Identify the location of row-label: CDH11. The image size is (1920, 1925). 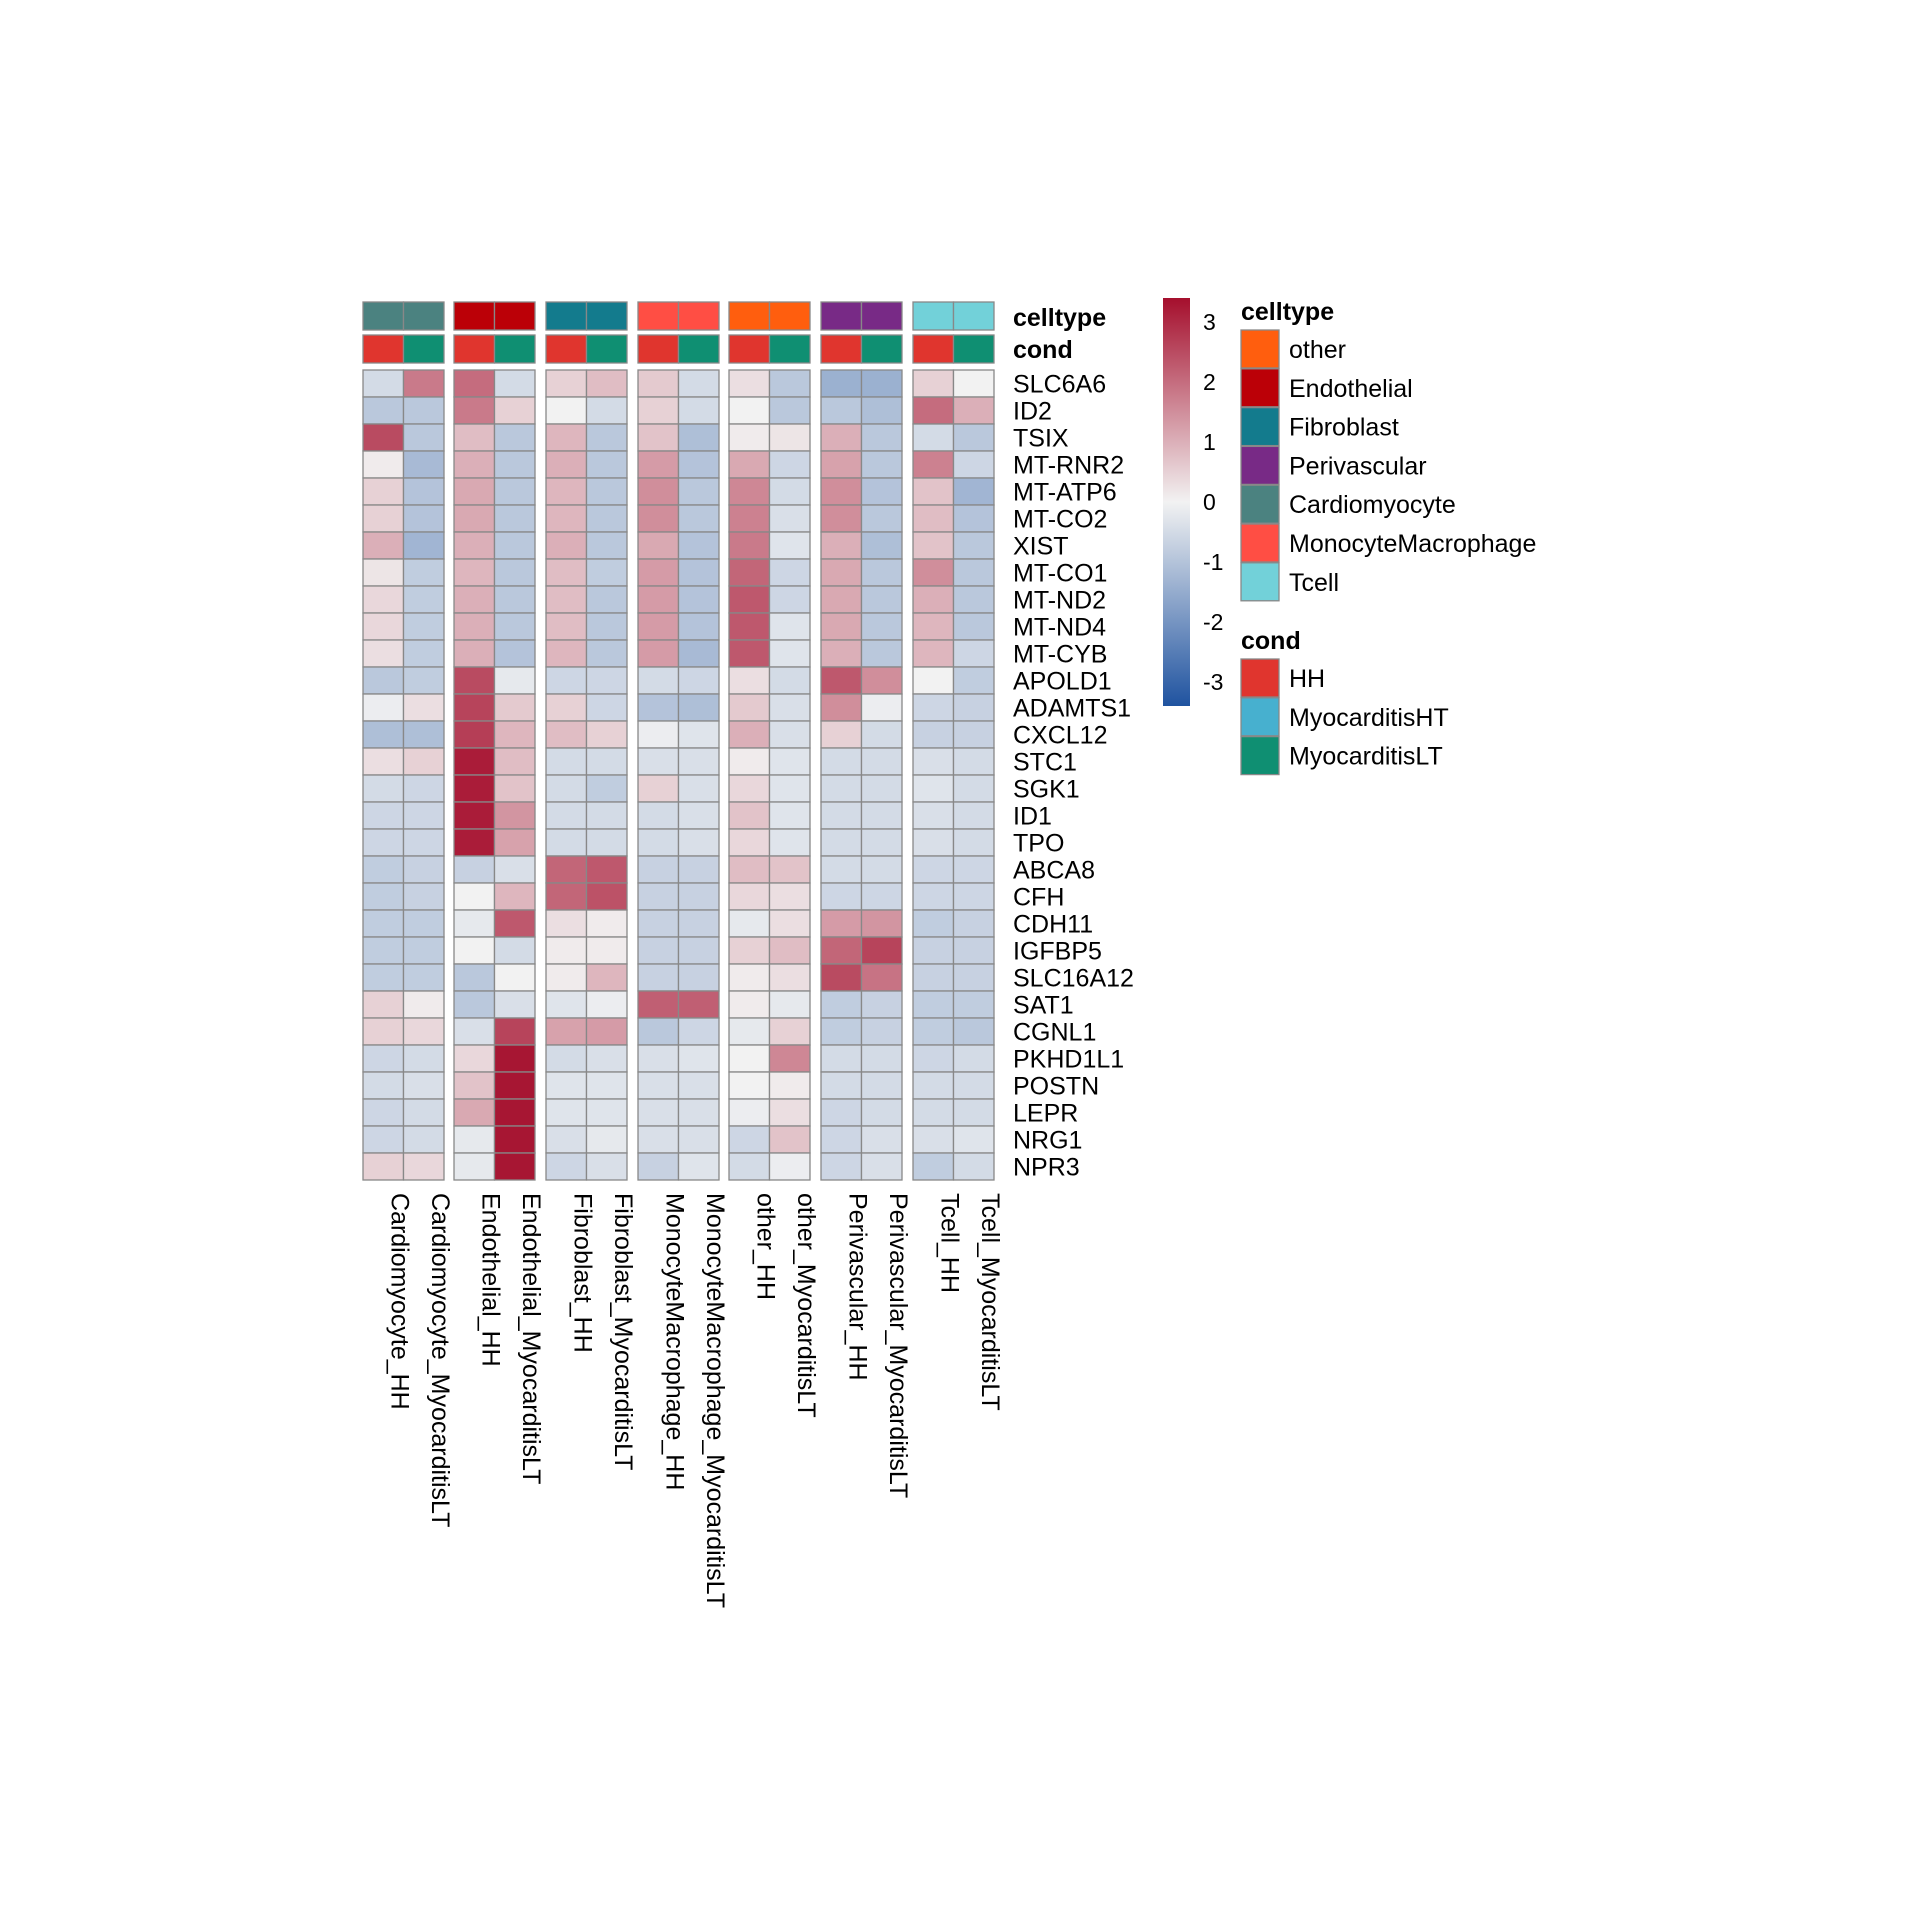
(1053, 925).